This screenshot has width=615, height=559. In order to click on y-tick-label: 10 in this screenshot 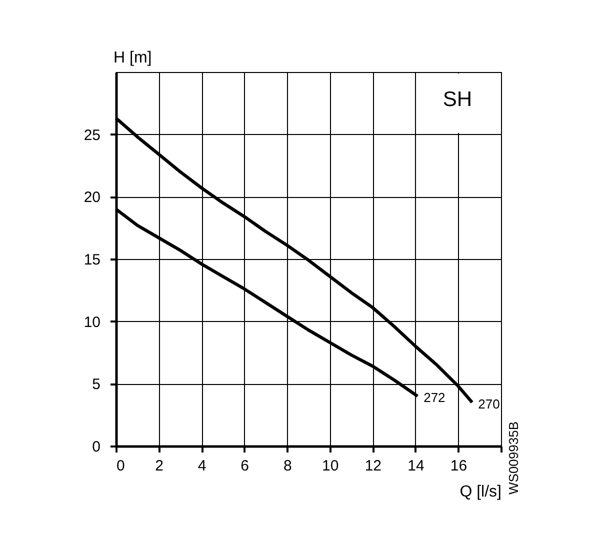, I will do `click(92, 322)`.